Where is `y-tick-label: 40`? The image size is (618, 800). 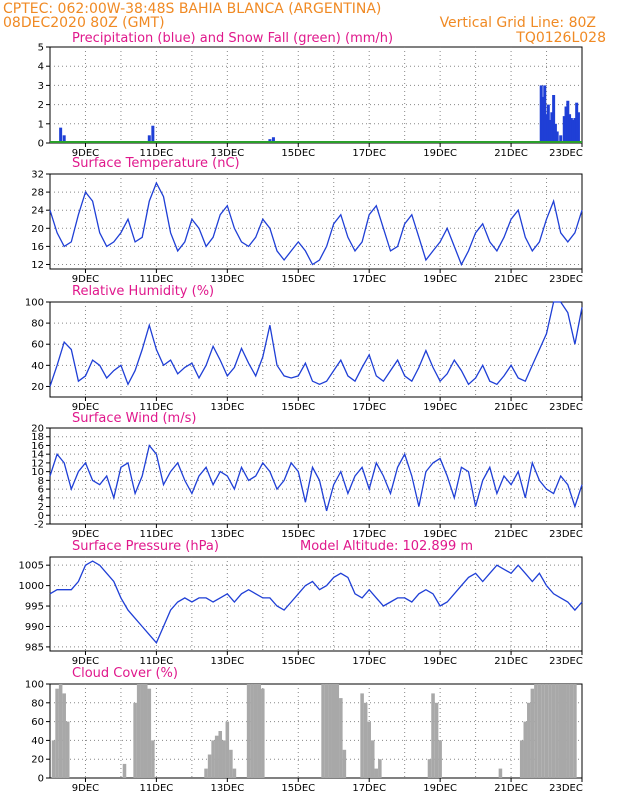 y-tick-label: 40 is located at coordinates (37, 366).